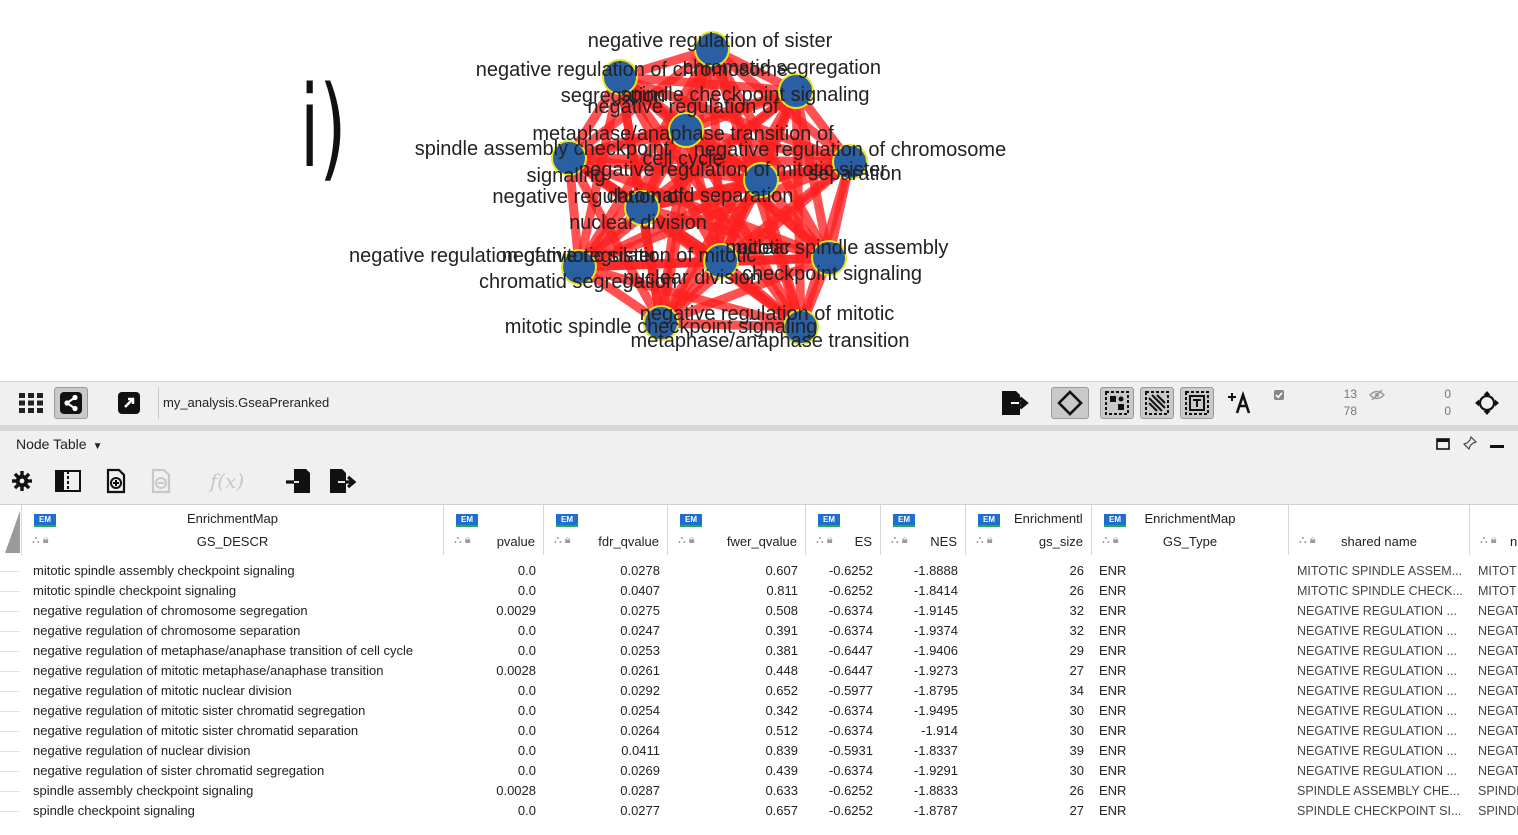 Image resolution: width=1518 pixels, height=835 pixels. What do you see at coordinates (1076, 610) in the screenshot?
I see `table-cell: 32` at bounding box center [1076, 610].